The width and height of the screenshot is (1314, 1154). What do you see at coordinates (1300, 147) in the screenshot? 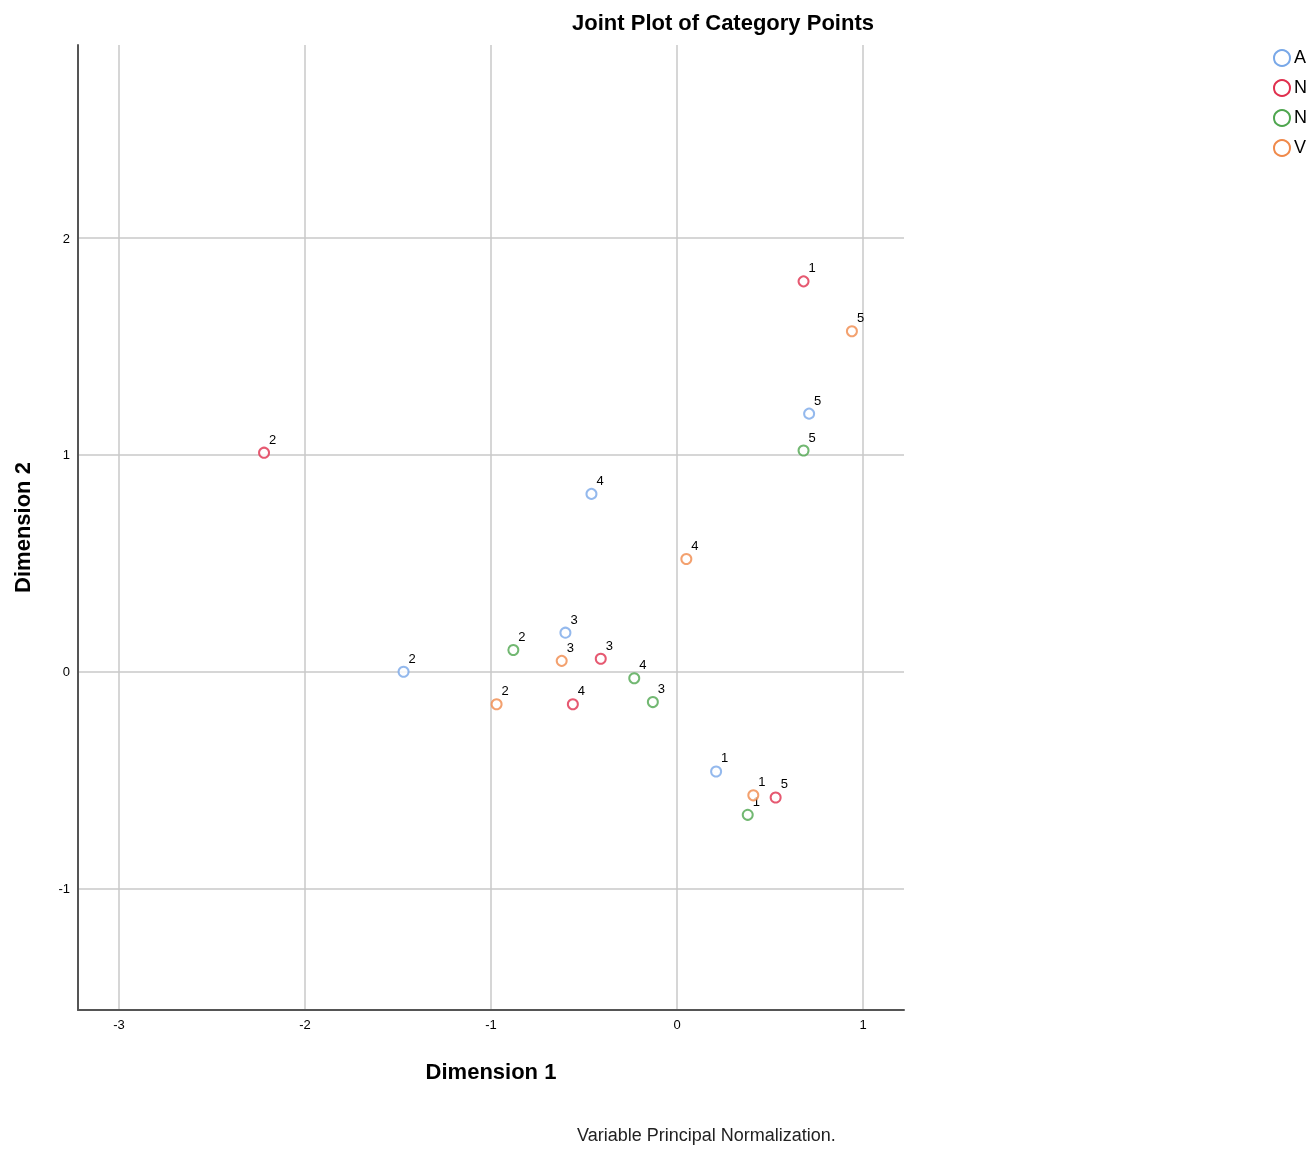
I see `legend-label: V` at bounding box center [1300, 147].